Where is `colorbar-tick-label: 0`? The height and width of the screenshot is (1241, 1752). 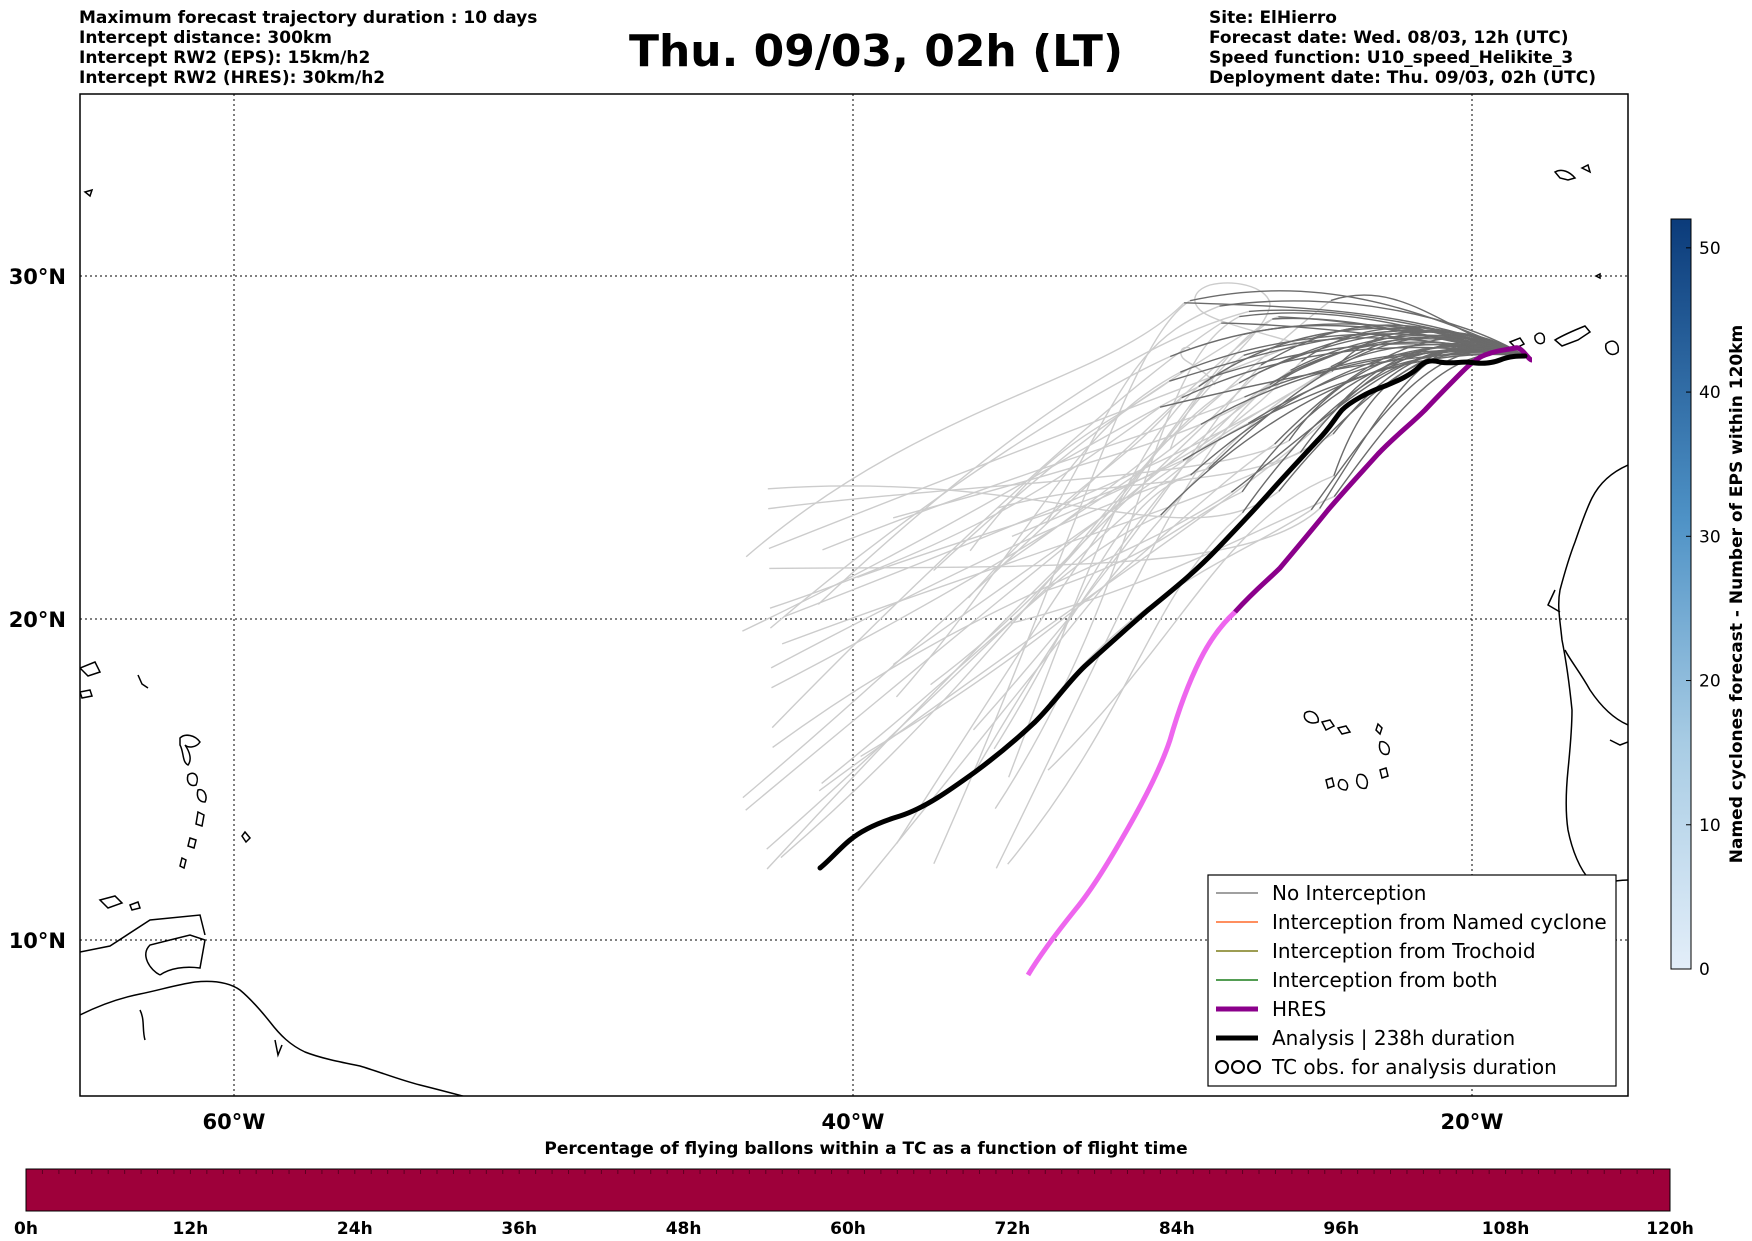
colorbar-tick-label: 0 is located at coordinates (1704, 970).